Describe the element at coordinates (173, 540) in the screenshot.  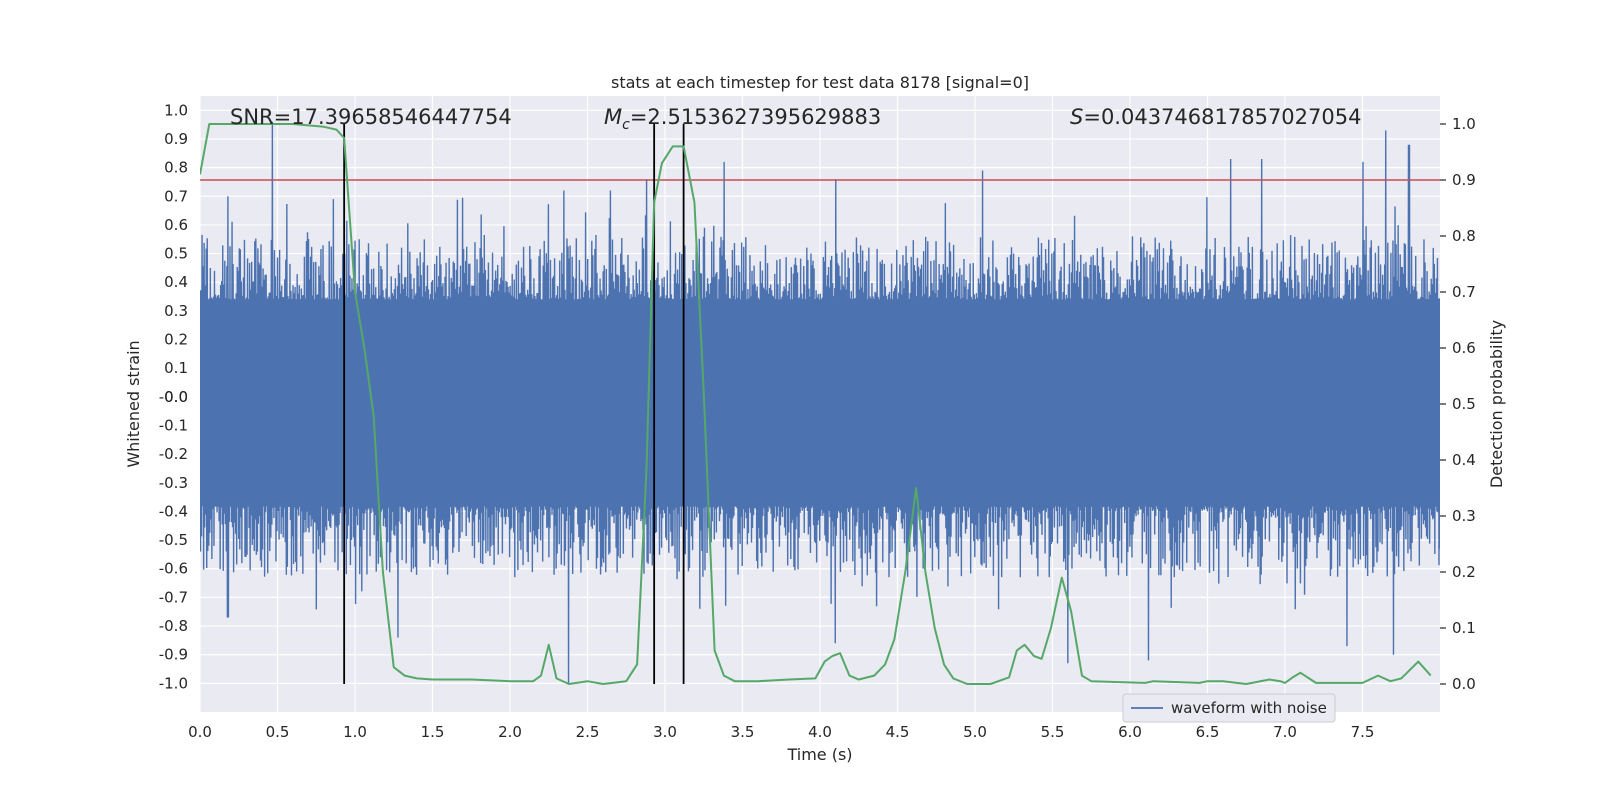
I see `y-tick-label-left: -0.5` at that location.